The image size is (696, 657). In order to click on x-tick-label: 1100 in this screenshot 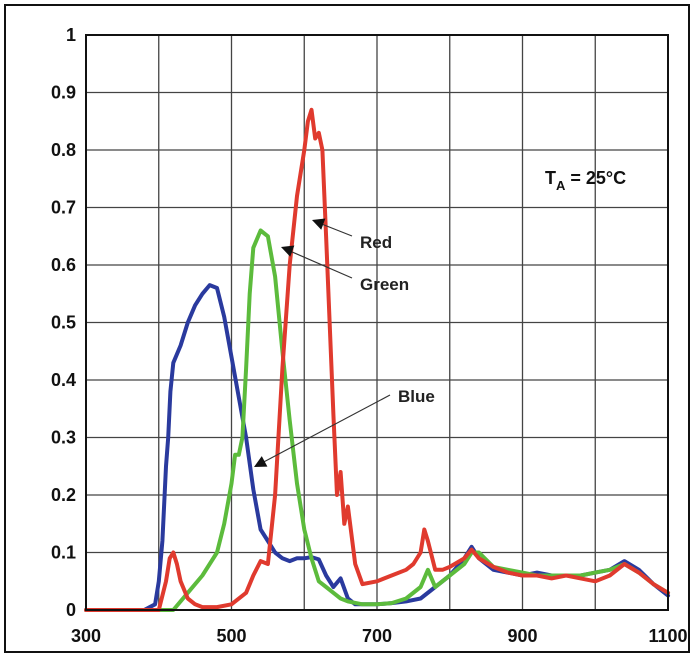, I will do `click(667, 636)`.